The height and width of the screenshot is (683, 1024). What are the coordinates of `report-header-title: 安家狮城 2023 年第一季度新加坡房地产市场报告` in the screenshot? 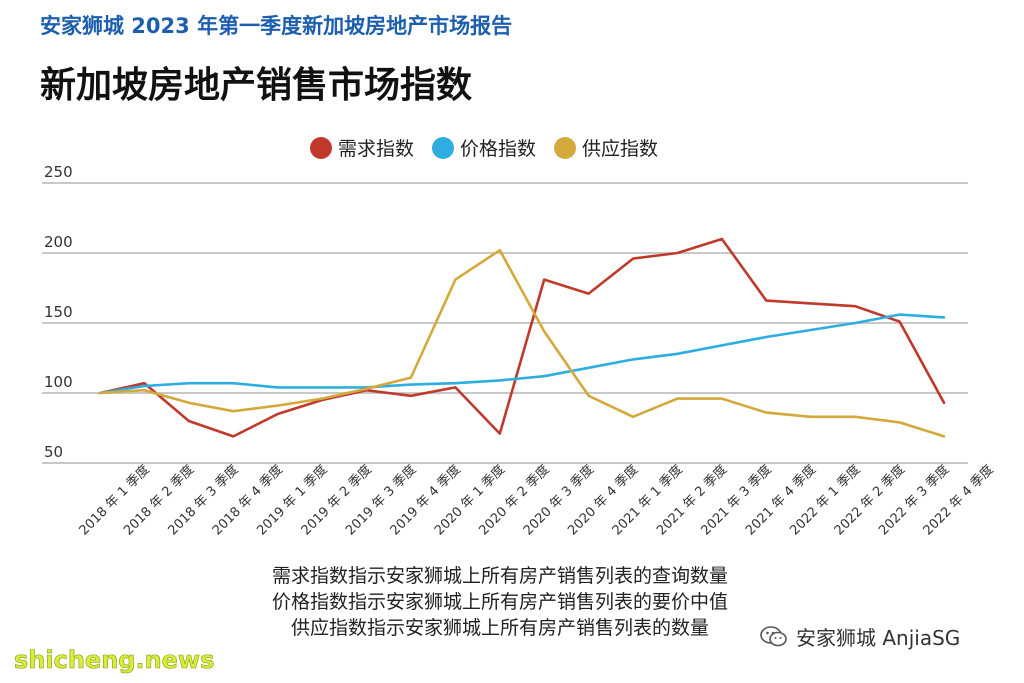 It's located at (276, 26).